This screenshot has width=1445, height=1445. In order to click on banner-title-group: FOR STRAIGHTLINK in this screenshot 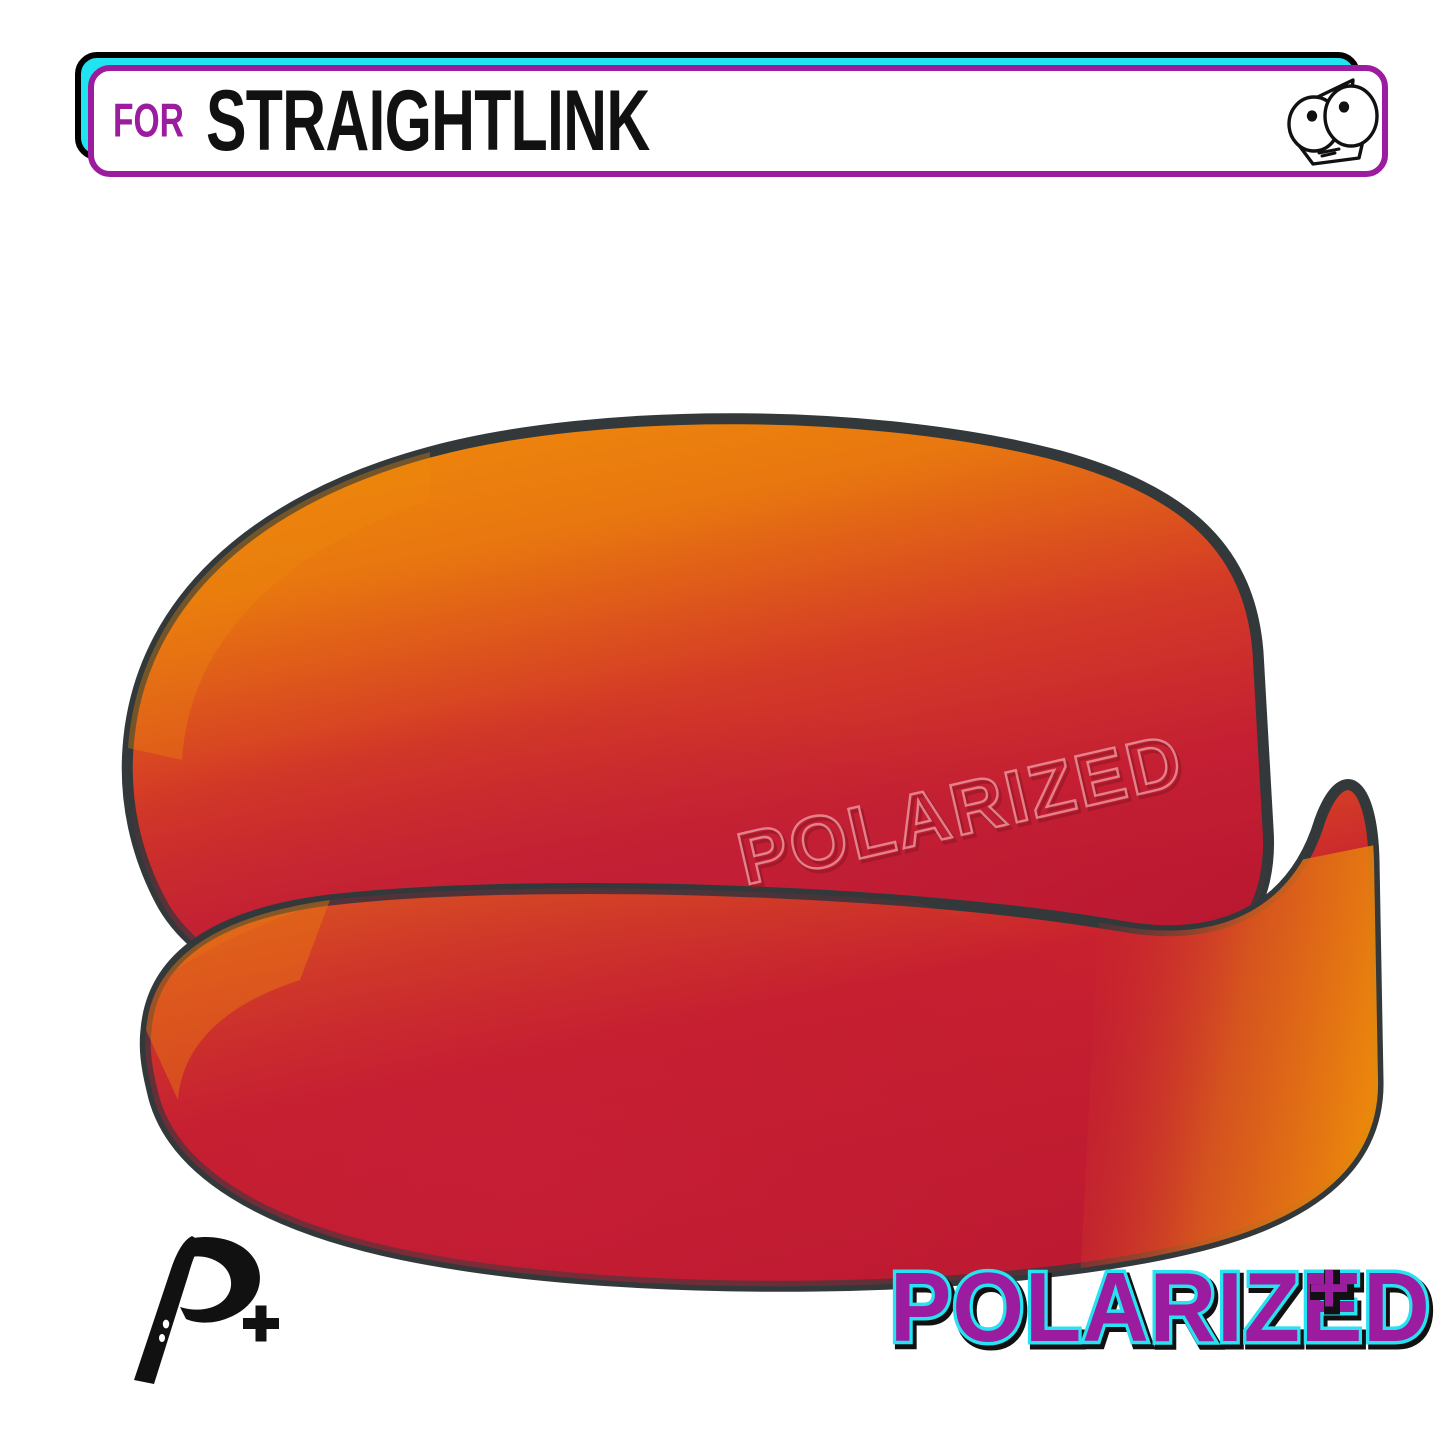, I will do `click(451, 120)`.